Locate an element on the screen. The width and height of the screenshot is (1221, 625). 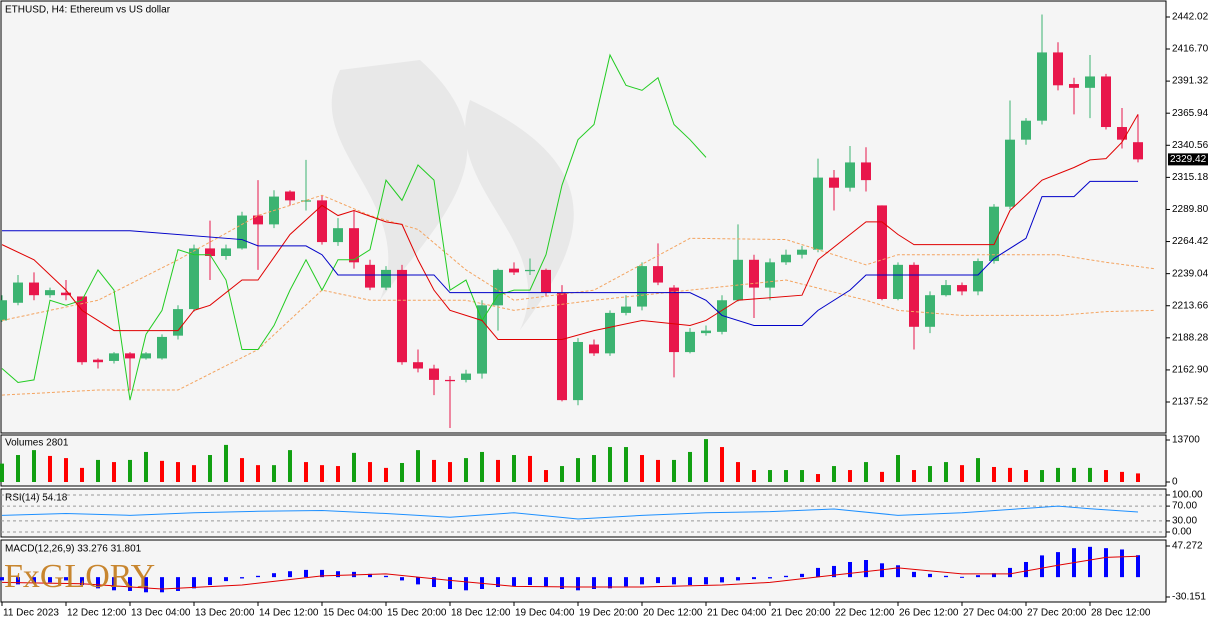
x-tick-label: 20 Dec 12:00 is located at coordinates (673, 613).